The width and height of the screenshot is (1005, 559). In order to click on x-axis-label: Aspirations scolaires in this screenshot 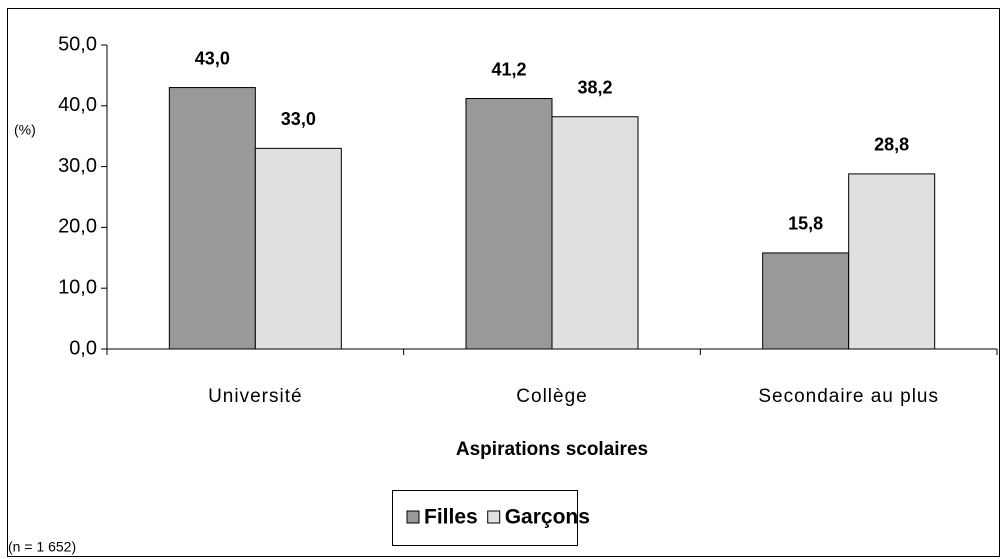, I will do `click(552, 449)`.